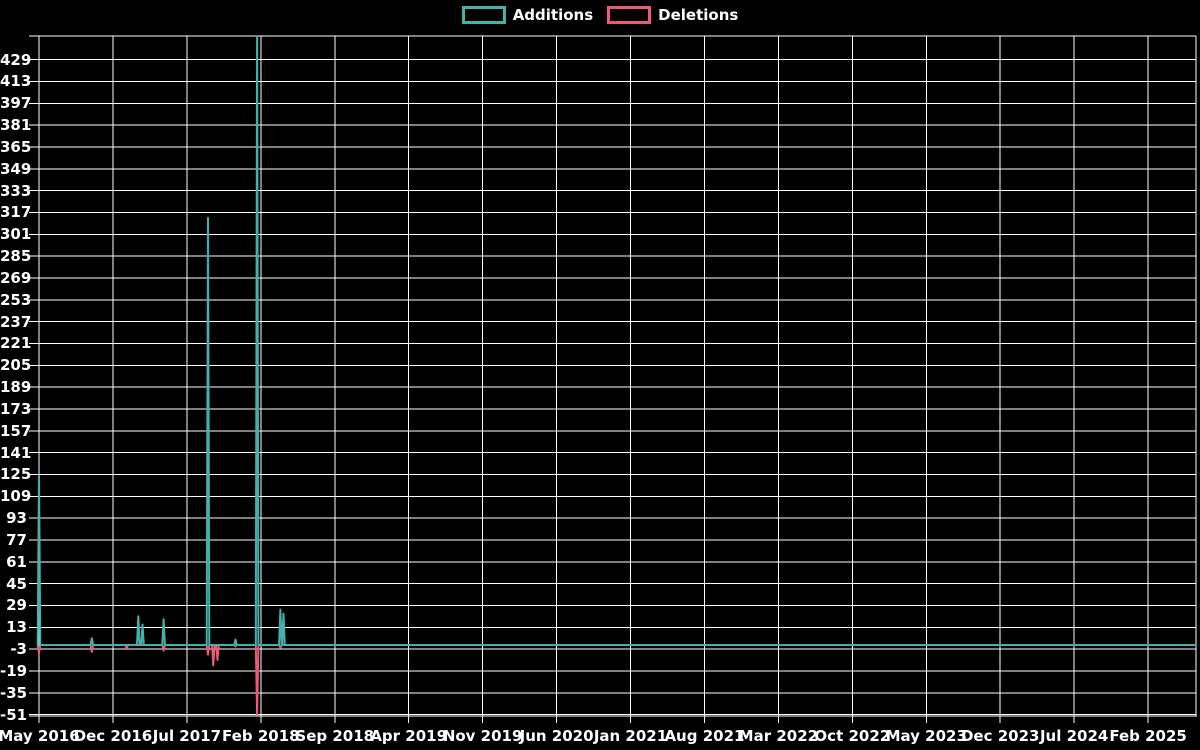 The image size is (1200, 750). What do you see at coordinates (16, 190) in the screenshot?
I see `y-axis-label: 333` at bounding box center [16, 190].